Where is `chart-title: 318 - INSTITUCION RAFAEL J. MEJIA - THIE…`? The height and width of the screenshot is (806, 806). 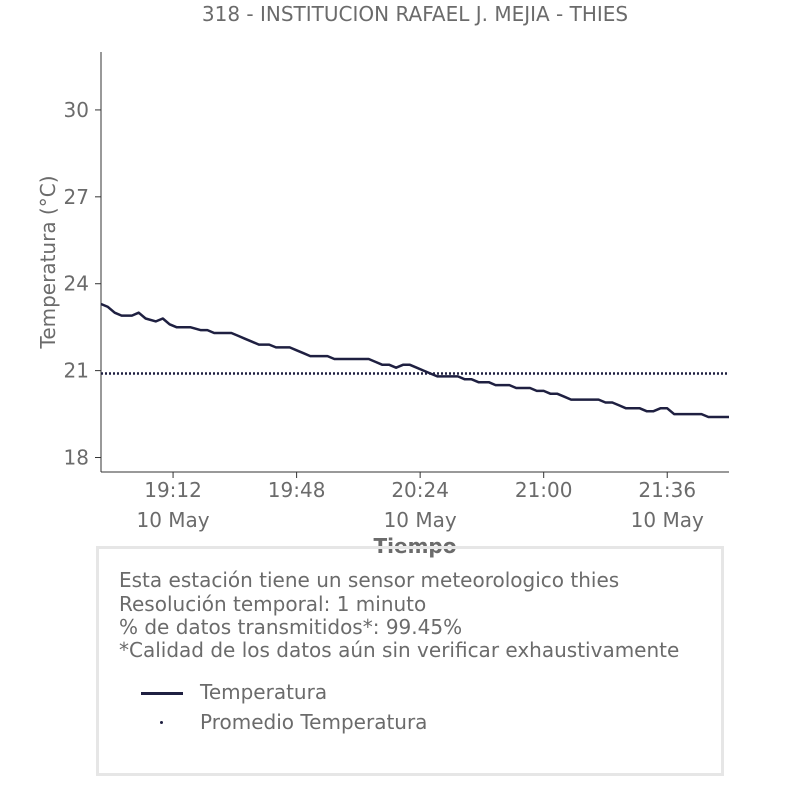 chart-title: 318 - INSTITUCION RAFAEL J. MEJIA - THIE… is located at coordinates (415, 14).